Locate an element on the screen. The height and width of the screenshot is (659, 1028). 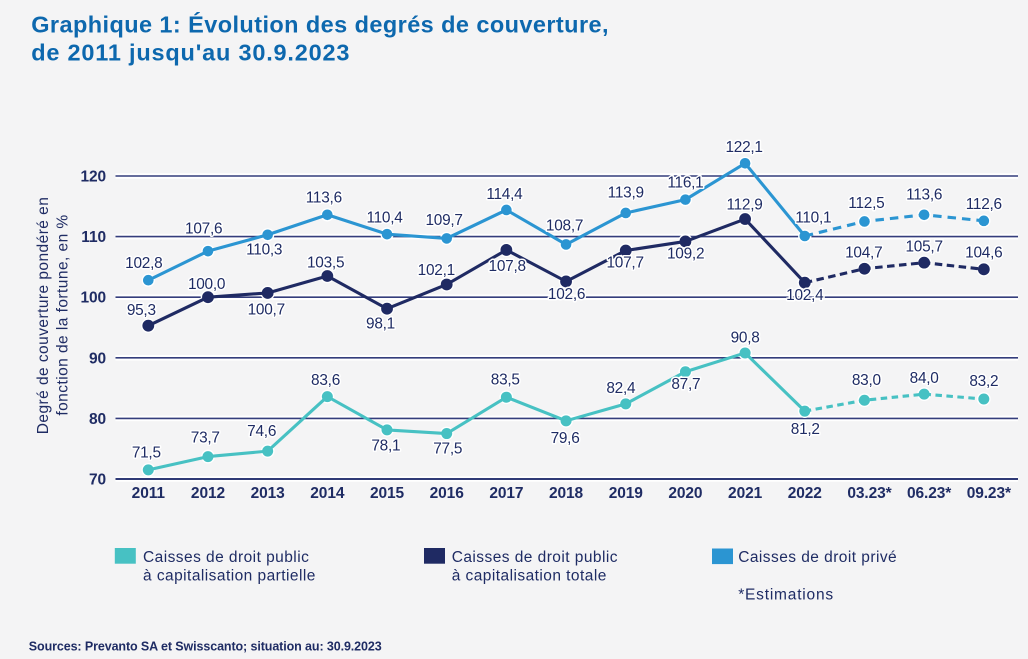
svg-text: 108,7 is located at coordinates (564, 225).